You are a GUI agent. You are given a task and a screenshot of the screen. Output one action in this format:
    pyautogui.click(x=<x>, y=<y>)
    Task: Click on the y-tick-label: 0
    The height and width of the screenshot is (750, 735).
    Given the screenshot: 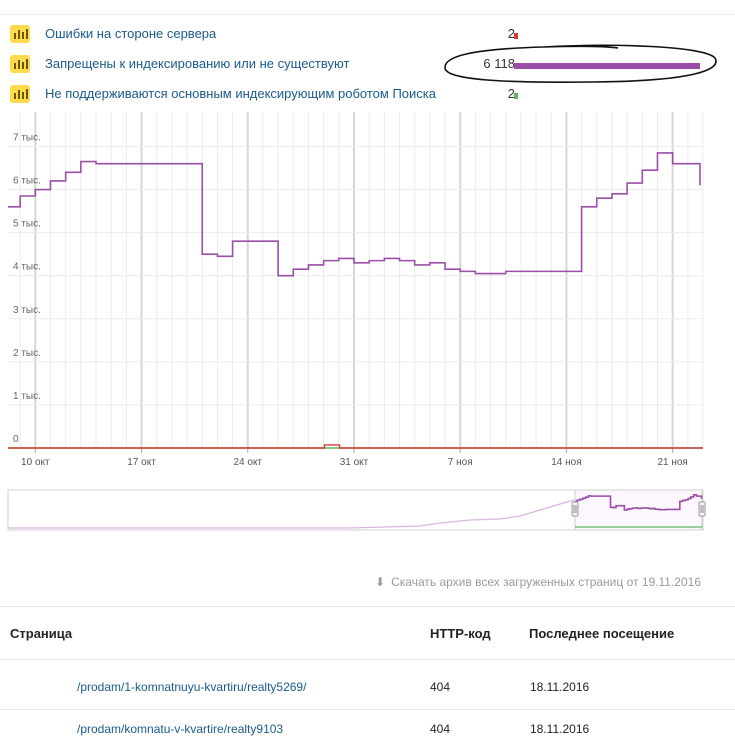 What is the action you would take?
    pyautogui.click(x=16, y=439)
    